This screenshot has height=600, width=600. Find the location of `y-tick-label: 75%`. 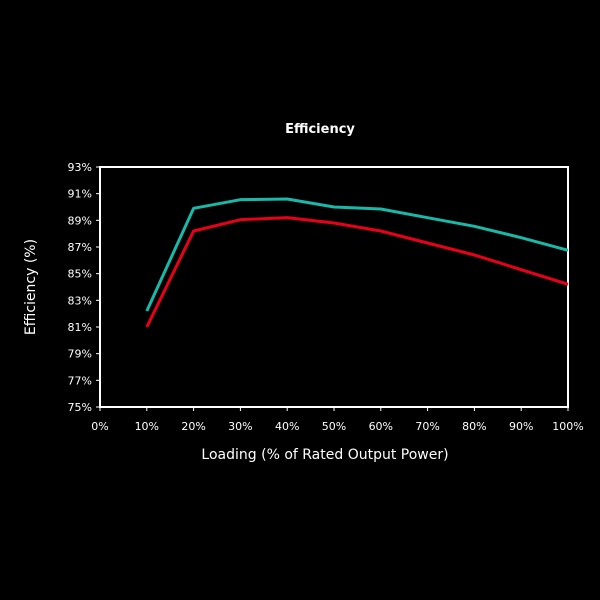

y-tick-label: 75% is located at coordinates (80, 407).